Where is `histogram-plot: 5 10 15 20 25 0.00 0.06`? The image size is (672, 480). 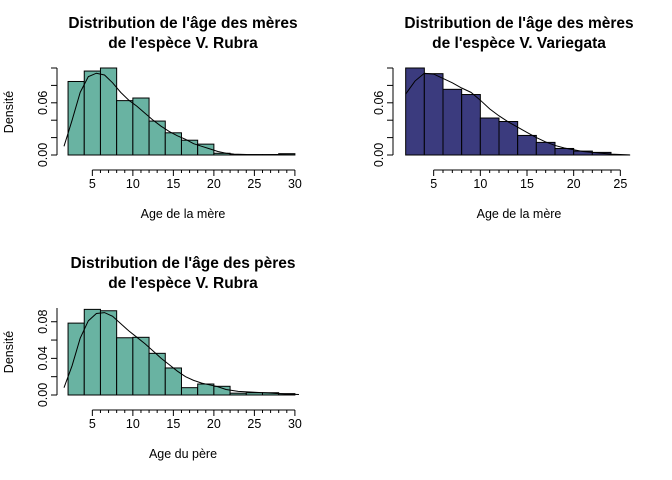 histogram-plot: 5 10 15 20 25 0.00 0.06 is located at coordinates (501, 129).